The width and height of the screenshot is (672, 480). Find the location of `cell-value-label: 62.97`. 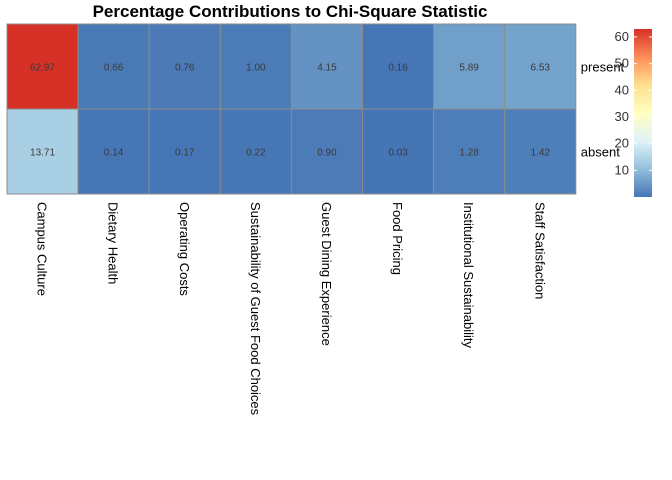

cell-value-label: 62.97 is located at coordinates (42, 68).